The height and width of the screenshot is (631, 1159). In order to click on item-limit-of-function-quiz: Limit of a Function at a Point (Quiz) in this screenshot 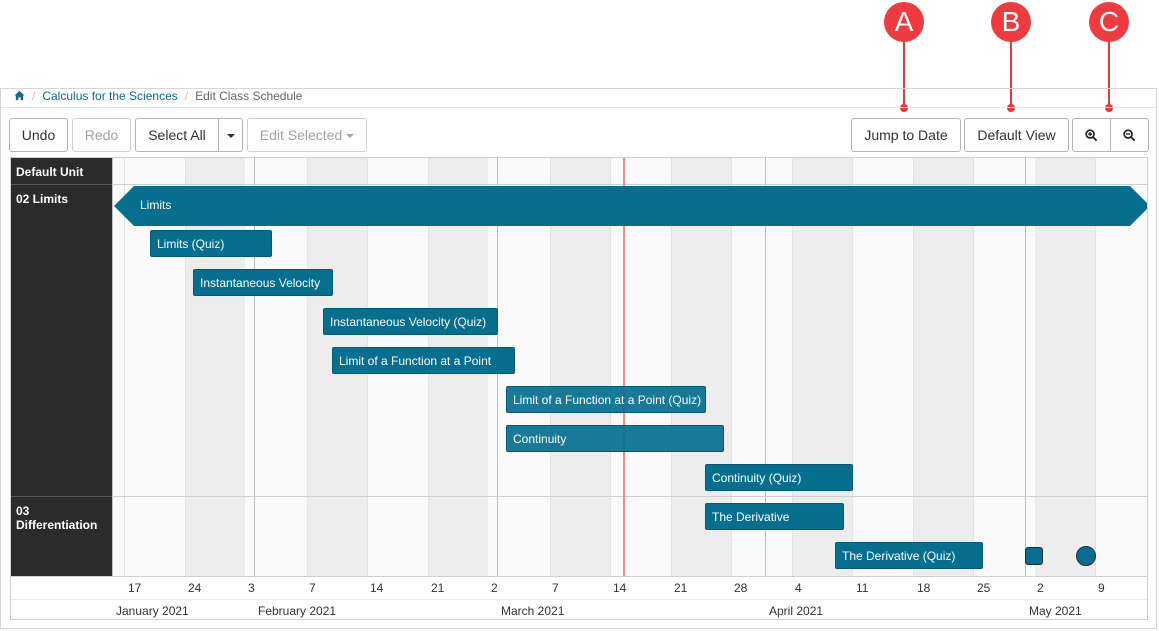, I will do `click(606, 399)`.